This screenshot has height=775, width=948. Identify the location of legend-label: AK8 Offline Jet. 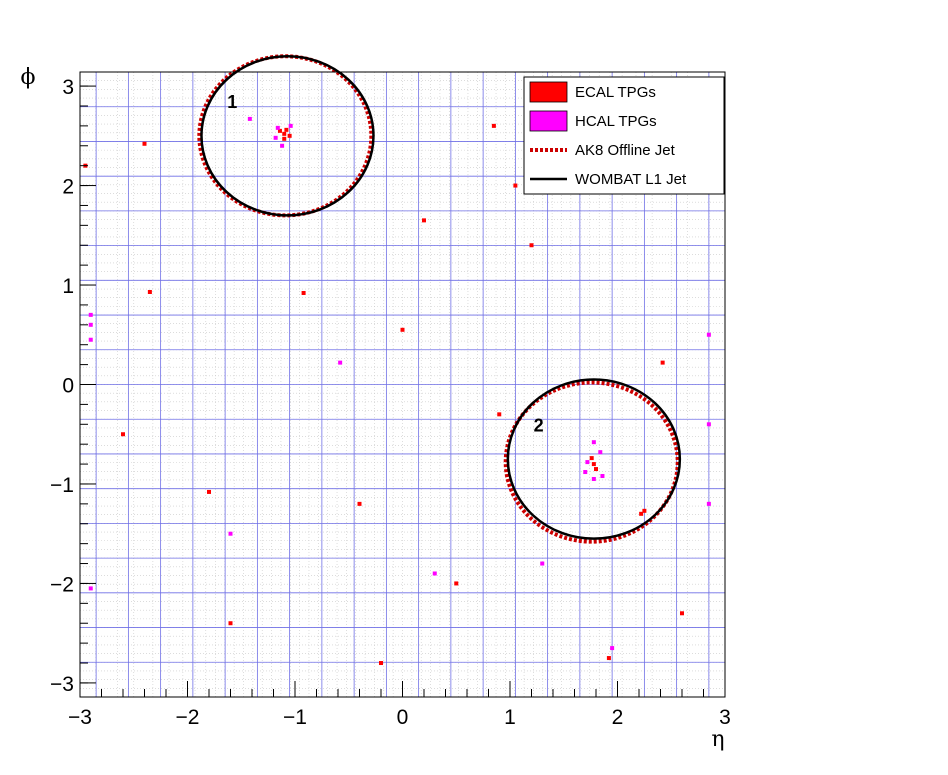
(625, 150).